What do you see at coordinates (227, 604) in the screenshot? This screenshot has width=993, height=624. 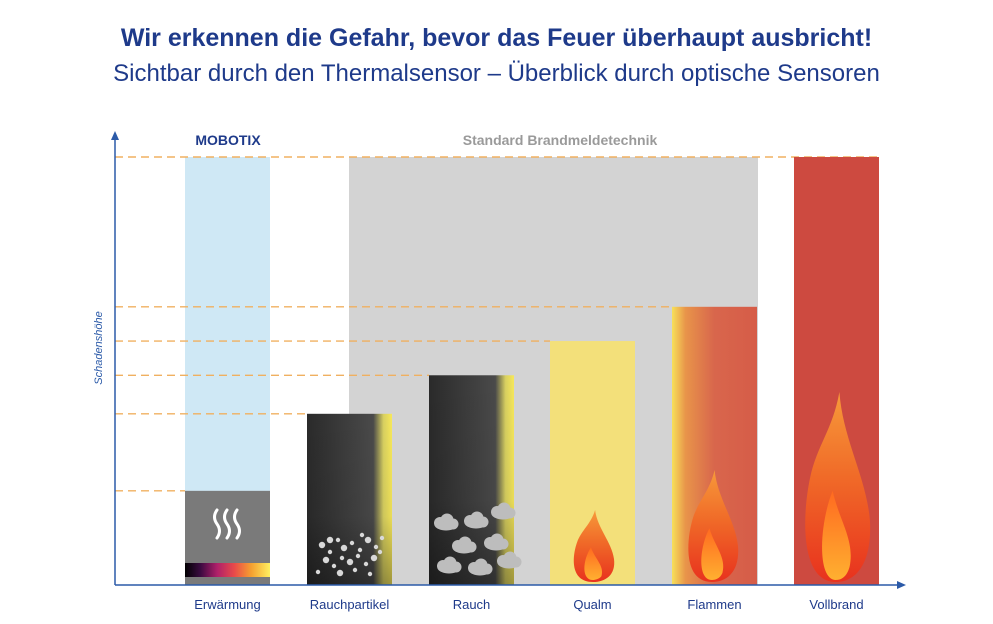 I see `category-label: Erwärmung` at bounding box center [227, 604].